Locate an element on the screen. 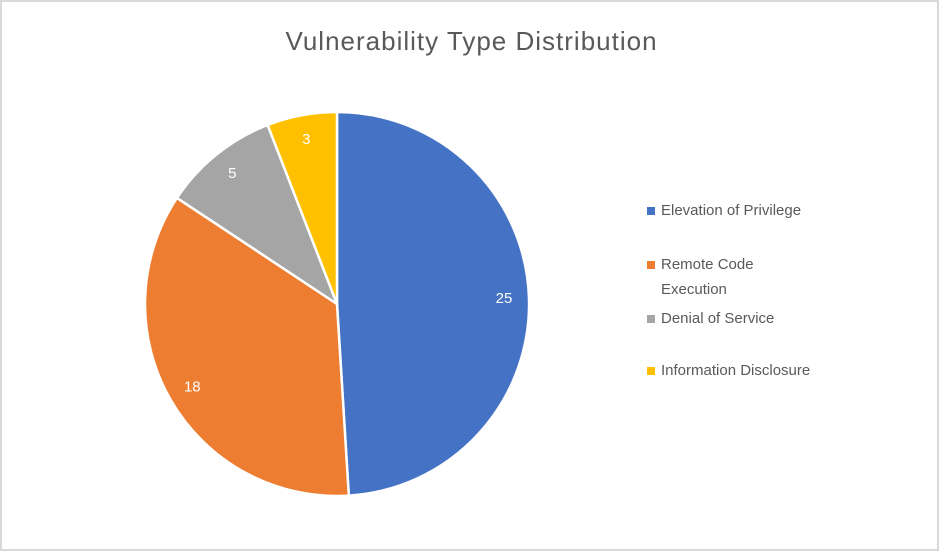  legend-item-denial-of-service: Denial of Service is located at coordinates (710, 318).